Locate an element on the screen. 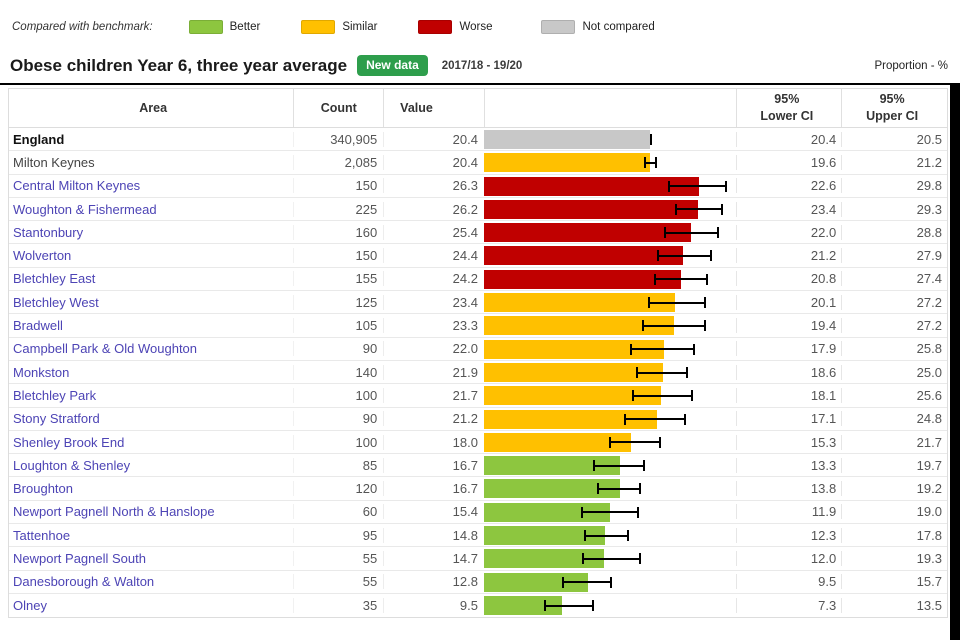 Image resolution: width=960 pixels, height=640 pixels. upper-ci-value: 21.7 is located at coordinates (894, 442).